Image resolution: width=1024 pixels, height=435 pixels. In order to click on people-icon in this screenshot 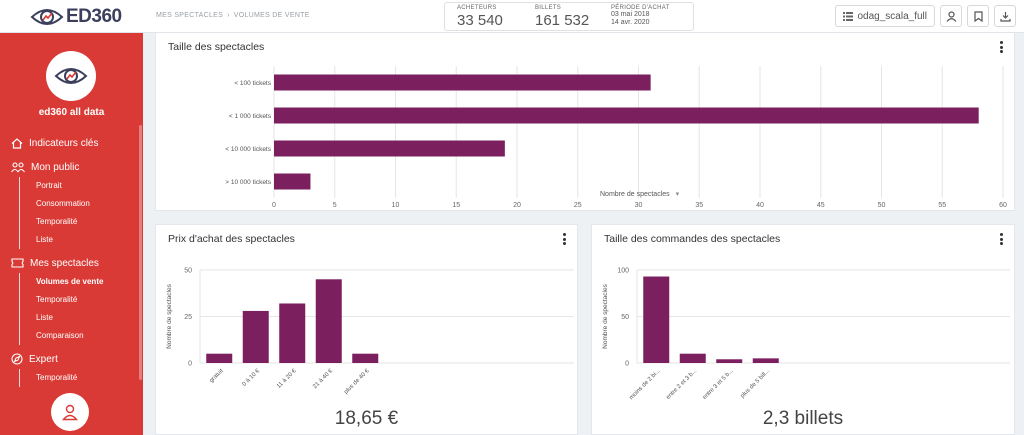, I will do `click(18, 166)`.